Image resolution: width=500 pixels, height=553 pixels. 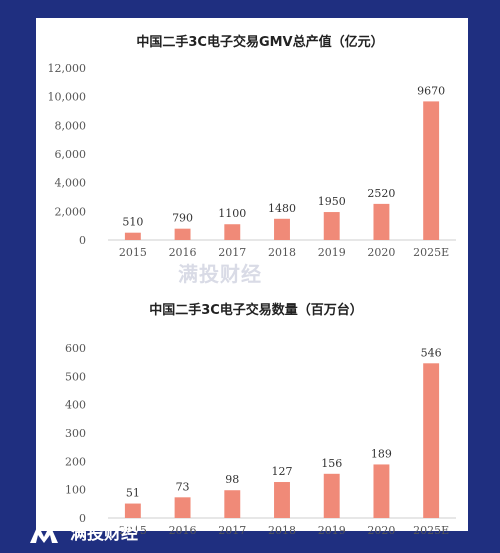 What do you see at coordinates (71, 154) in the screenshot?
I see `y-tick-label: 6,000` at bounding box center [71, 154].